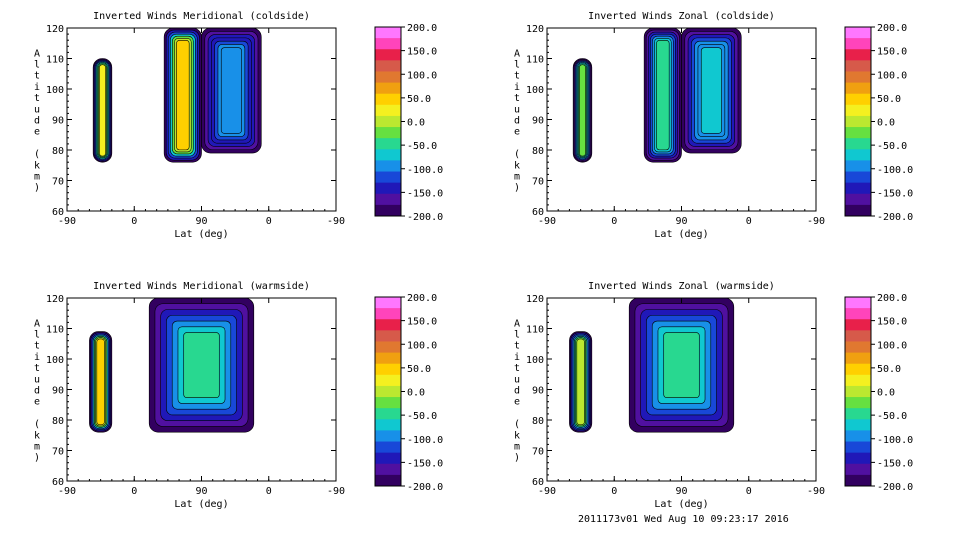  Describe the element at coordinates (681, 16) in the screenshot. I see `chart-title: Inverted Winds Zonal (coldside)` at that location.